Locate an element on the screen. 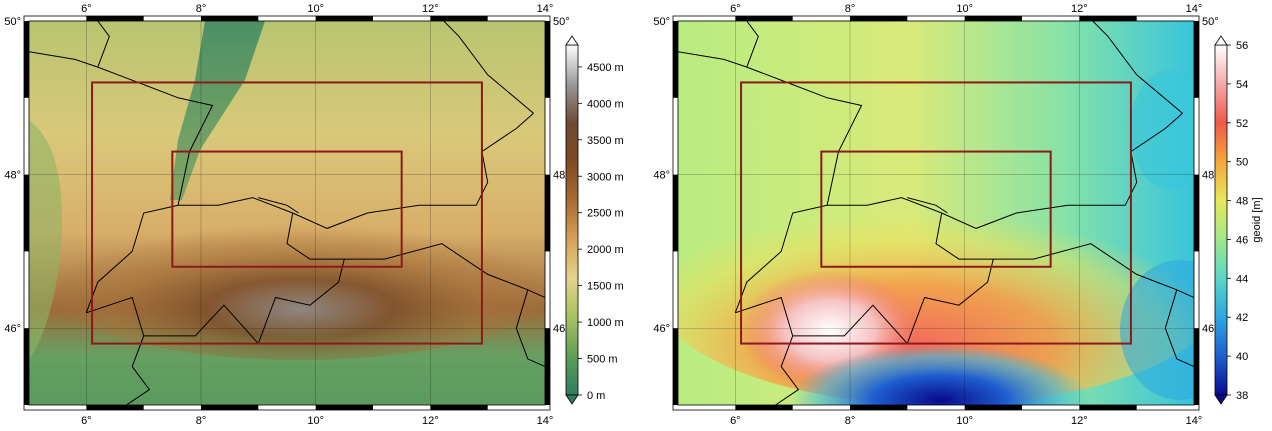  colorbar-label: 42 is located at coordinates (1242, 318).